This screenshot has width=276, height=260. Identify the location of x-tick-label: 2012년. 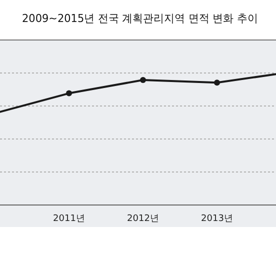
(143, 219).